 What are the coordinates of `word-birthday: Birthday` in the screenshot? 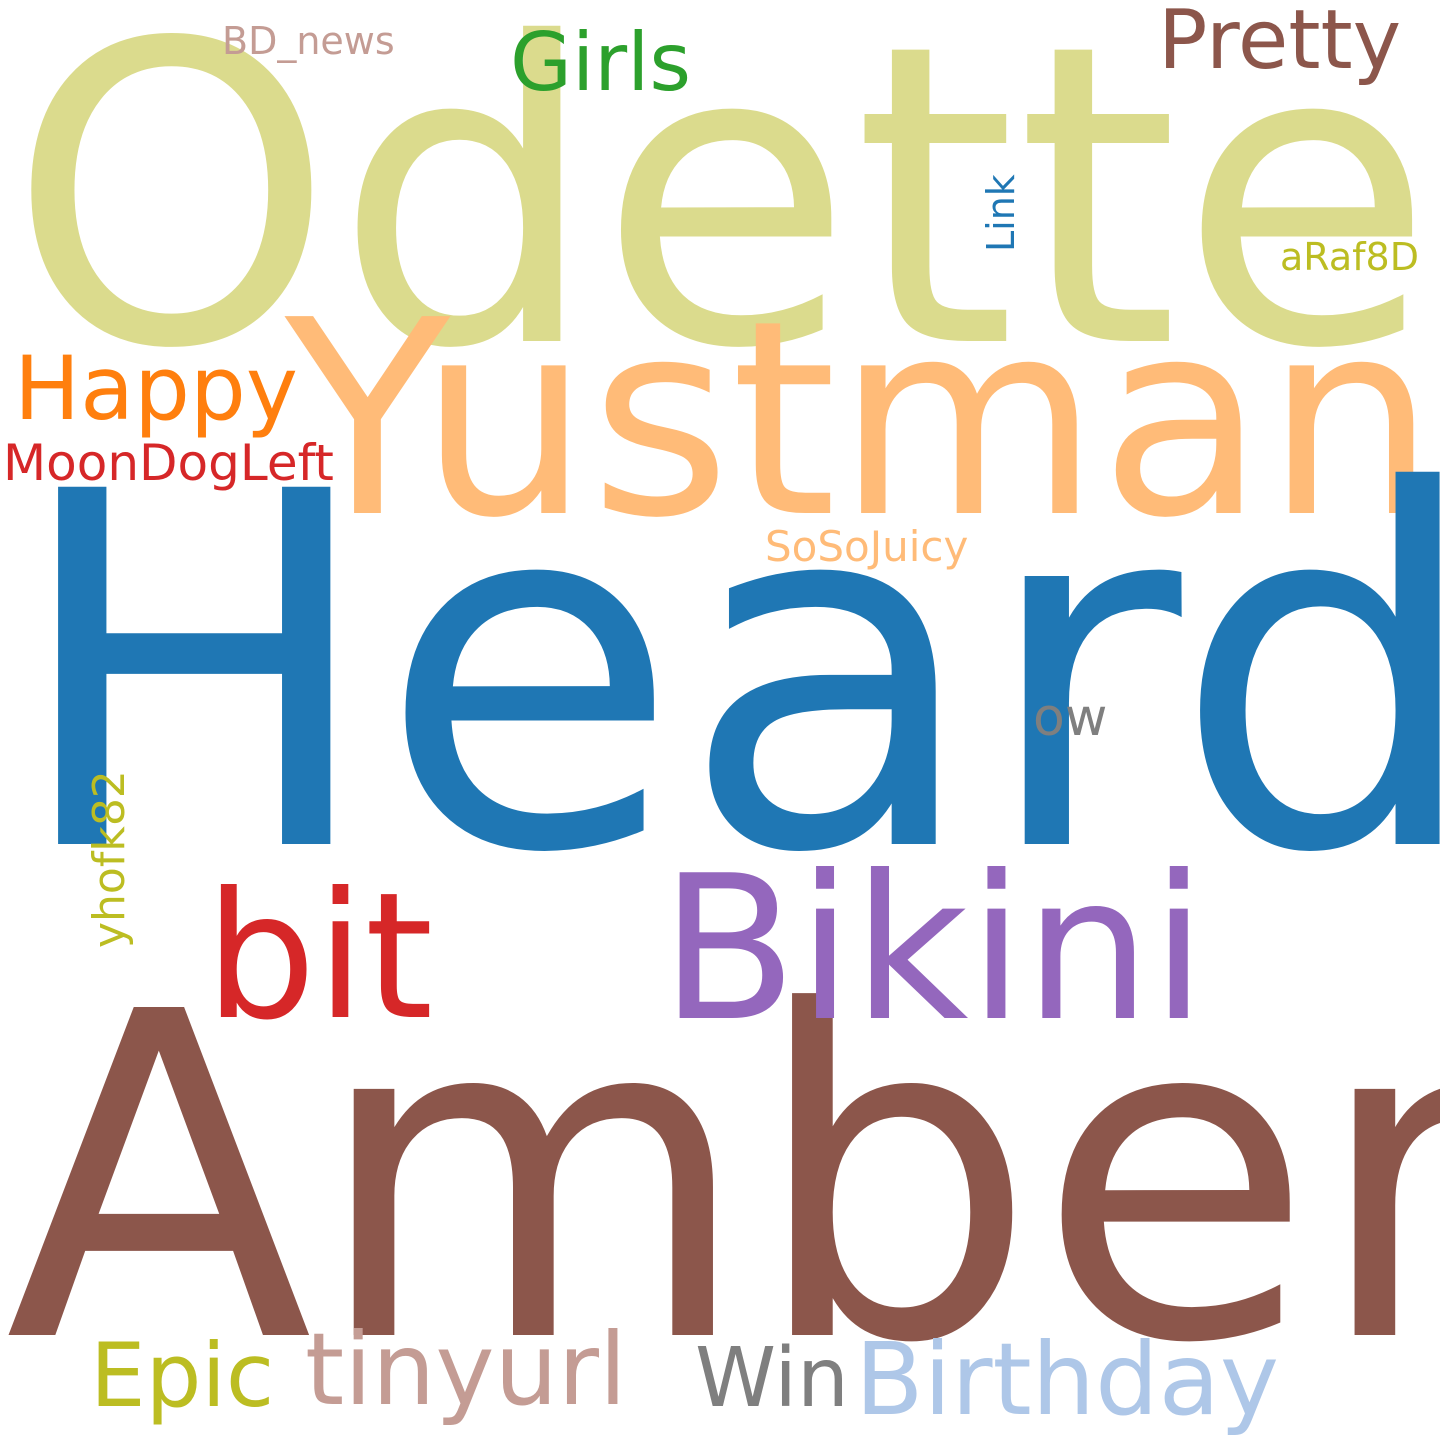 It's located at (1067, 1379).